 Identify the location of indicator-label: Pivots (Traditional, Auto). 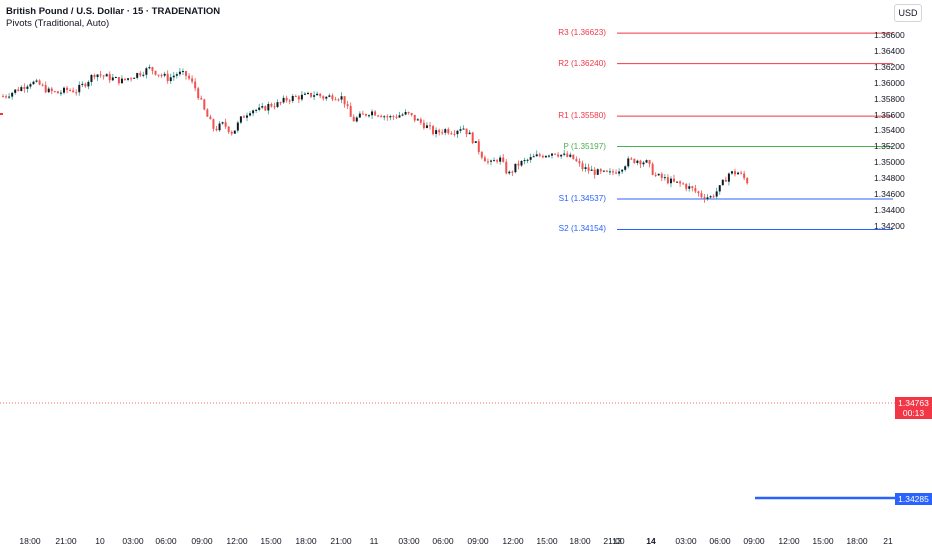
(58, 23).